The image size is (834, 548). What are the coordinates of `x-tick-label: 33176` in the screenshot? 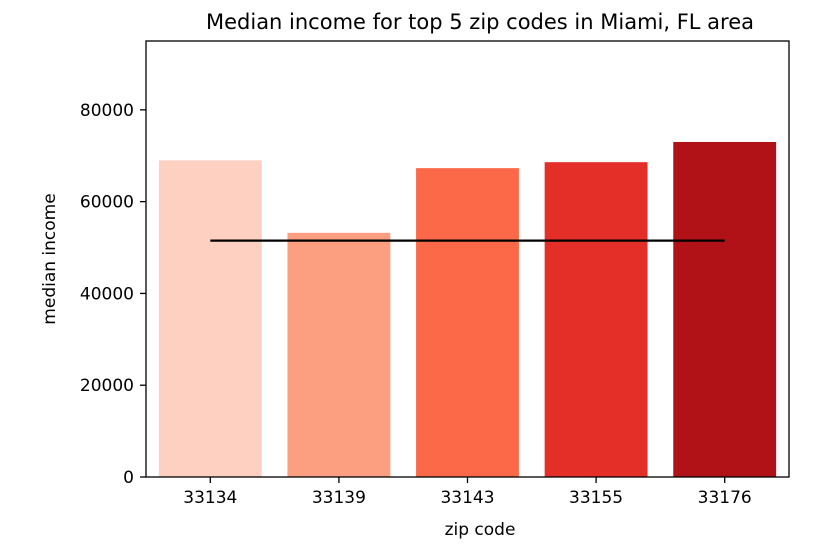 It's located at (725, 498).